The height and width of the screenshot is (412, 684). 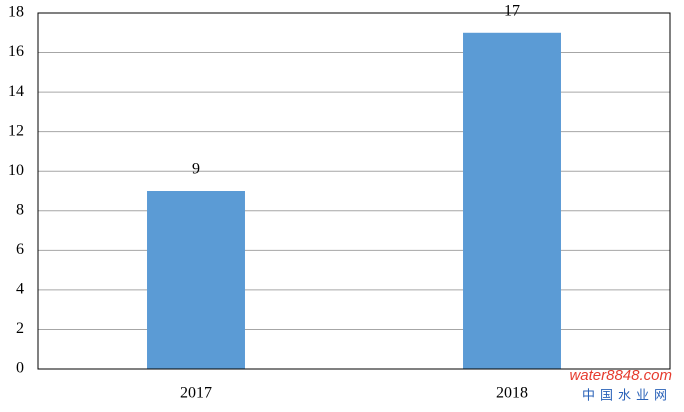 I want to click on y-tick-label: 2, so click(x=20, y=328).